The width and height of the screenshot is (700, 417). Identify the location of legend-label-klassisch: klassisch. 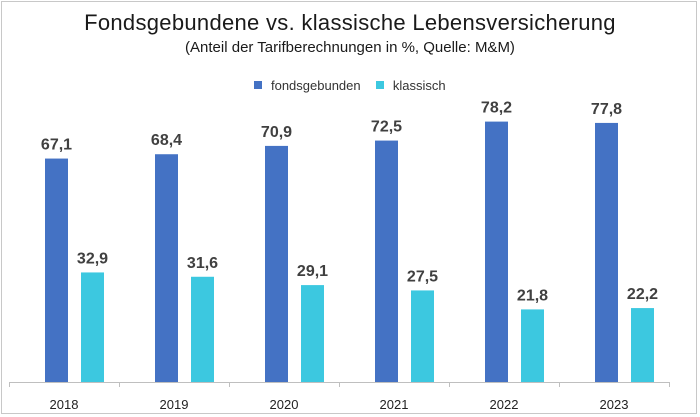
(419, 85).